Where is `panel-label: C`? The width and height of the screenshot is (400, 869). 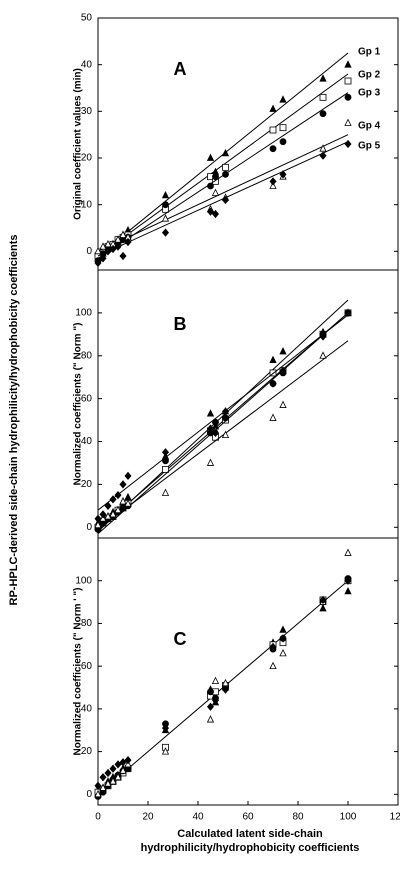 panel-label: C is located at coordinates (180, 639).